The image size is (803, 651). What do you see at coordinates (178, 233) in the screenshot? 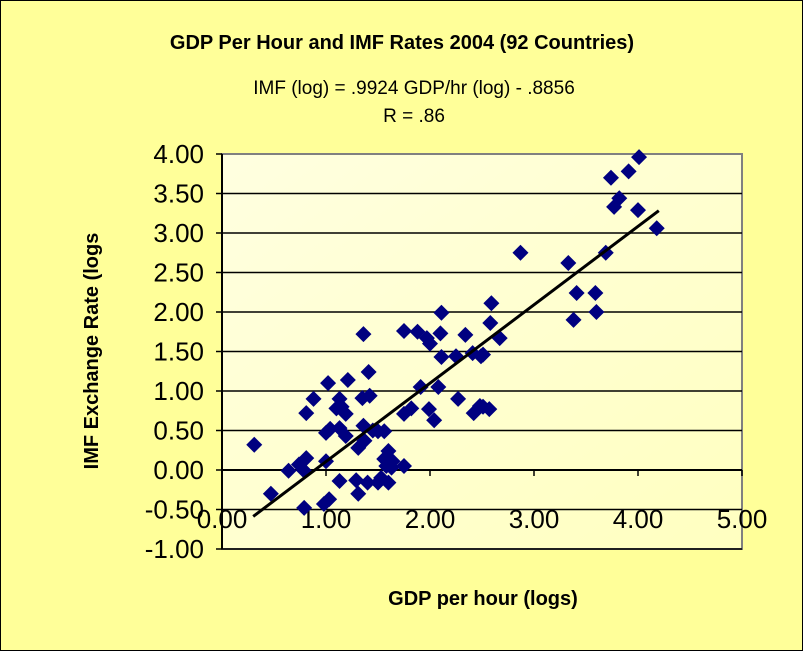
I see `y-tick-label: 3.00` at bounding box center [178, 233].